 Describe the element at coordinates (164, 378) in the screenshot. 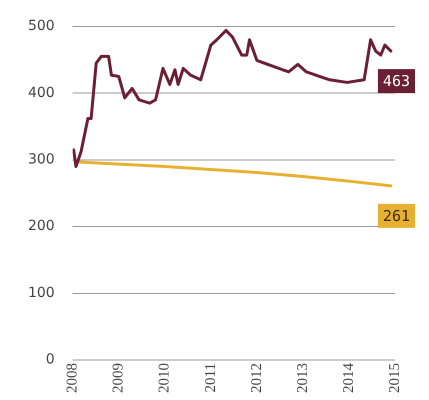

I see `x-tick-label: 2010` at that location.